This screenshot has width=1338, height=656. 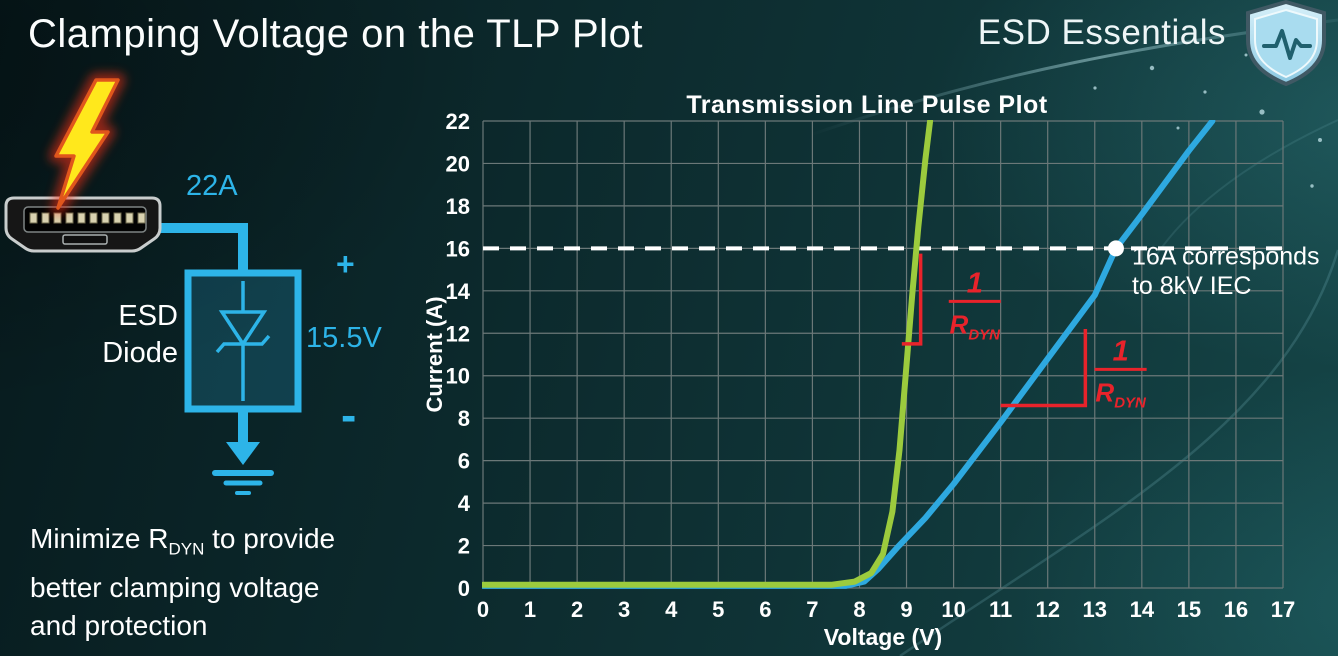 I want to click on x-tick-label: 2, so click(x=577, y=609).